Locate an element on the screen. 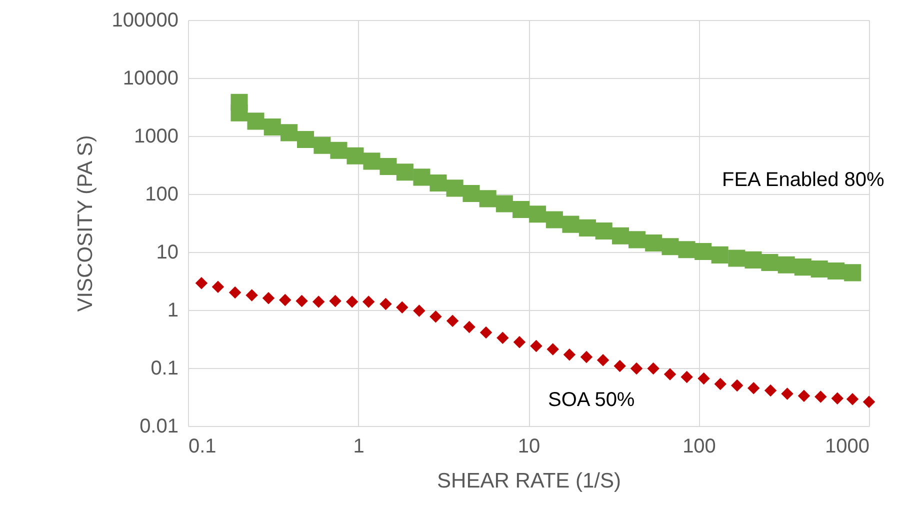  x-tick-label: 1 is located at coordinates (358, 447).